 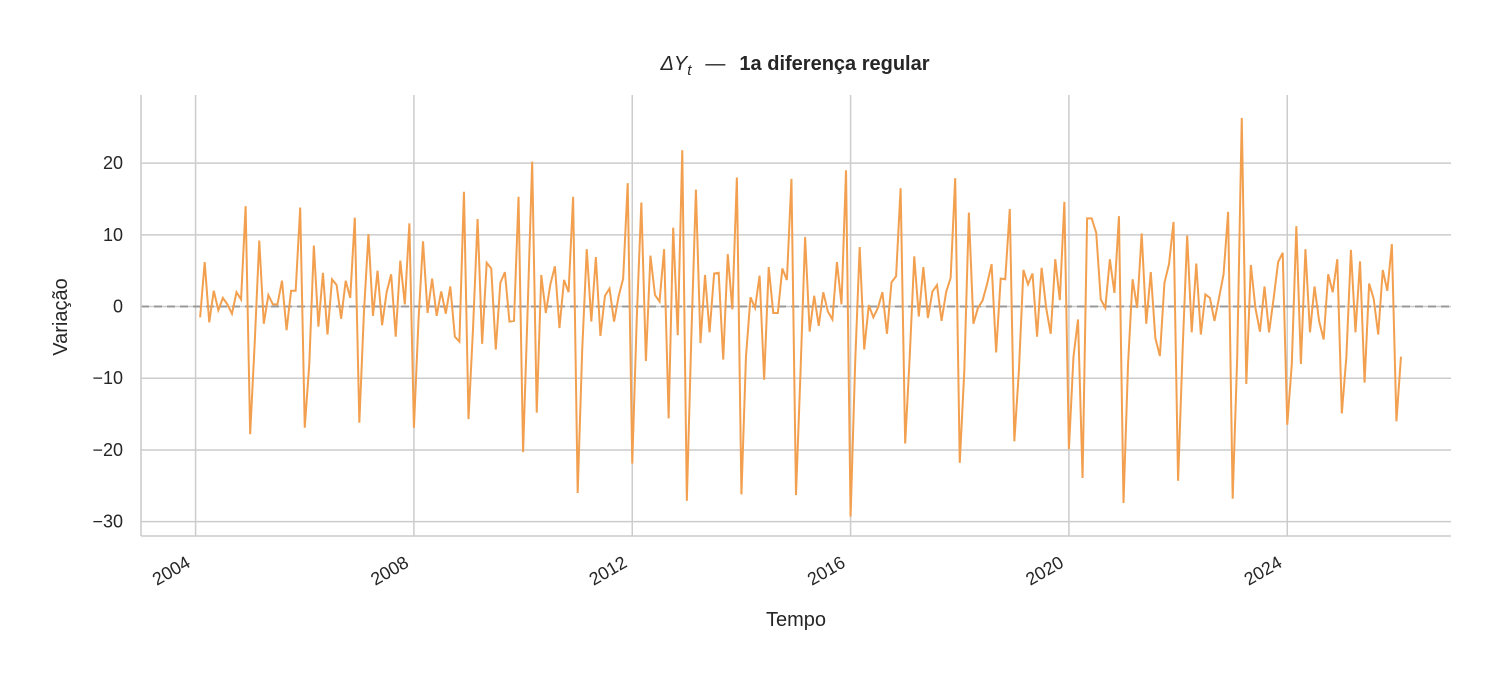 I want to click on x-tick-label: 2012, so click(x=608, y=570).